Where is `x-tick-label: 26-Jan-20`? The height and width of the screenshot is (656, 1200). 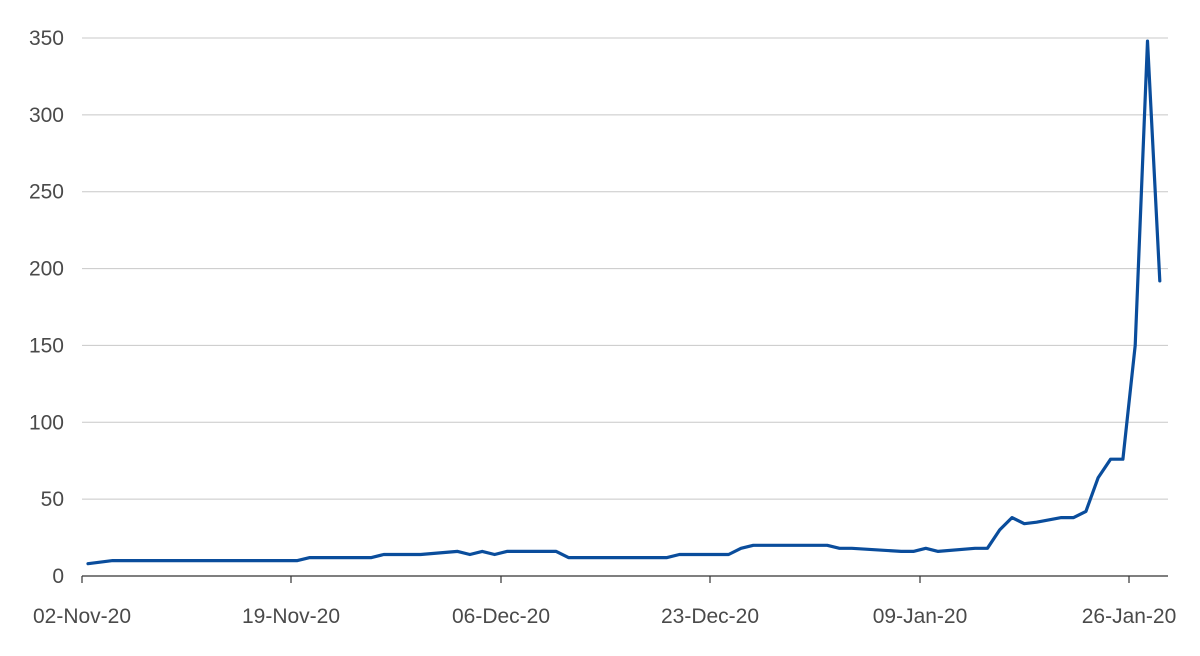
x-tick-label: 26-Jan-20 is located at coordinates (1129, 616).